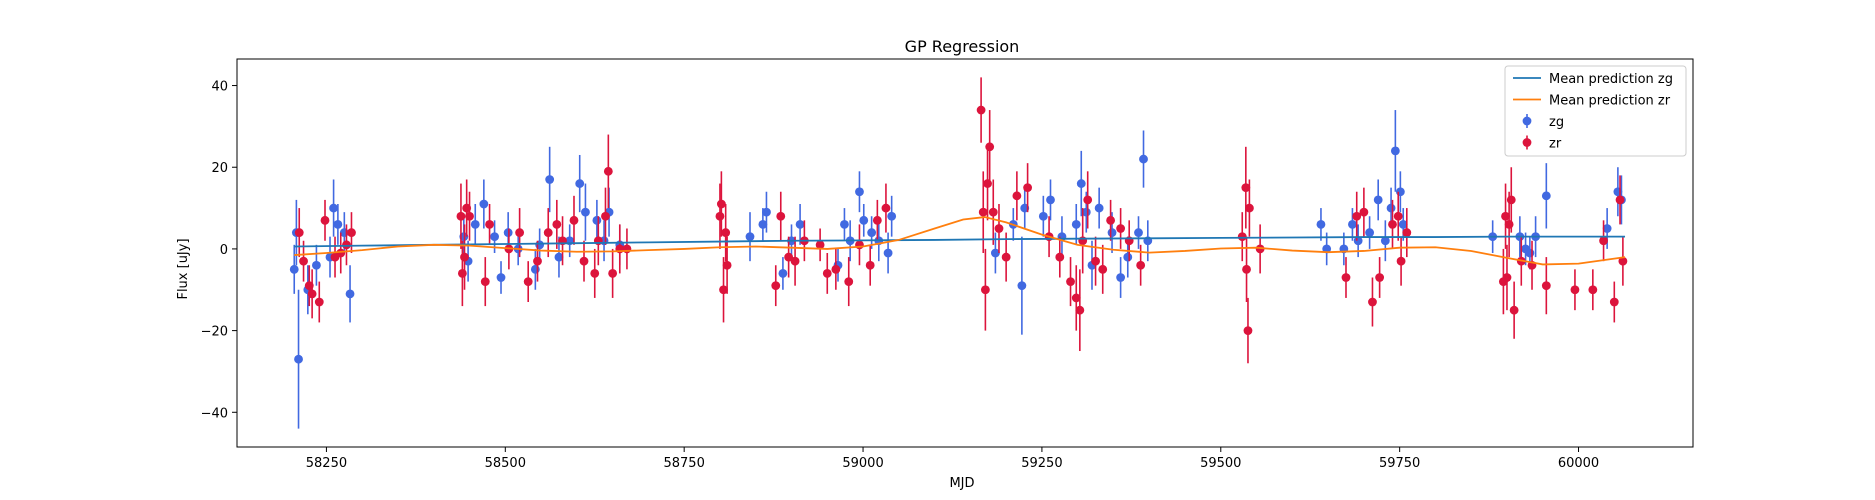 Image resolution: width=1875 pixels, height=500 pixels. I want to click on mean-prediction-zr-line, so click(960, 241).